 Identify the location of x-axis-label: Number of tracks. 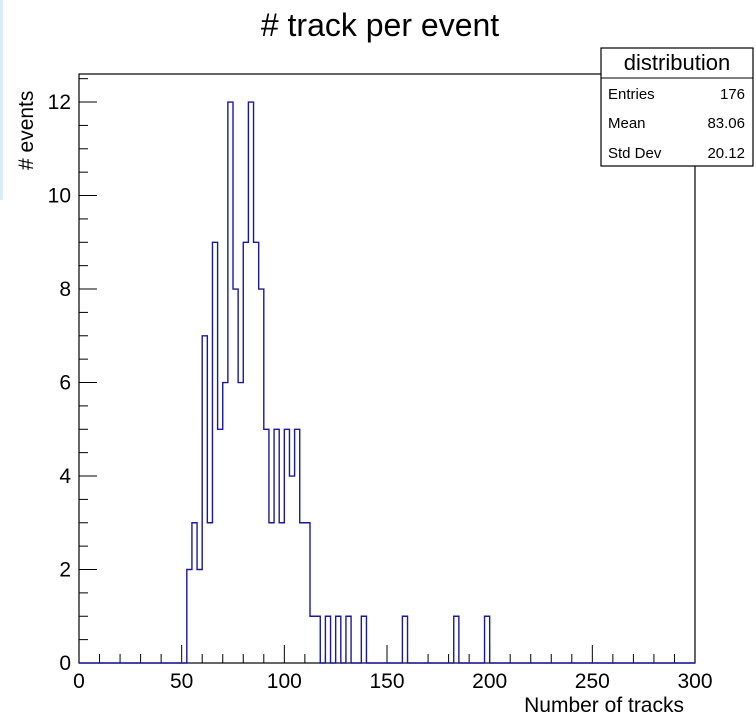
(604, 705).